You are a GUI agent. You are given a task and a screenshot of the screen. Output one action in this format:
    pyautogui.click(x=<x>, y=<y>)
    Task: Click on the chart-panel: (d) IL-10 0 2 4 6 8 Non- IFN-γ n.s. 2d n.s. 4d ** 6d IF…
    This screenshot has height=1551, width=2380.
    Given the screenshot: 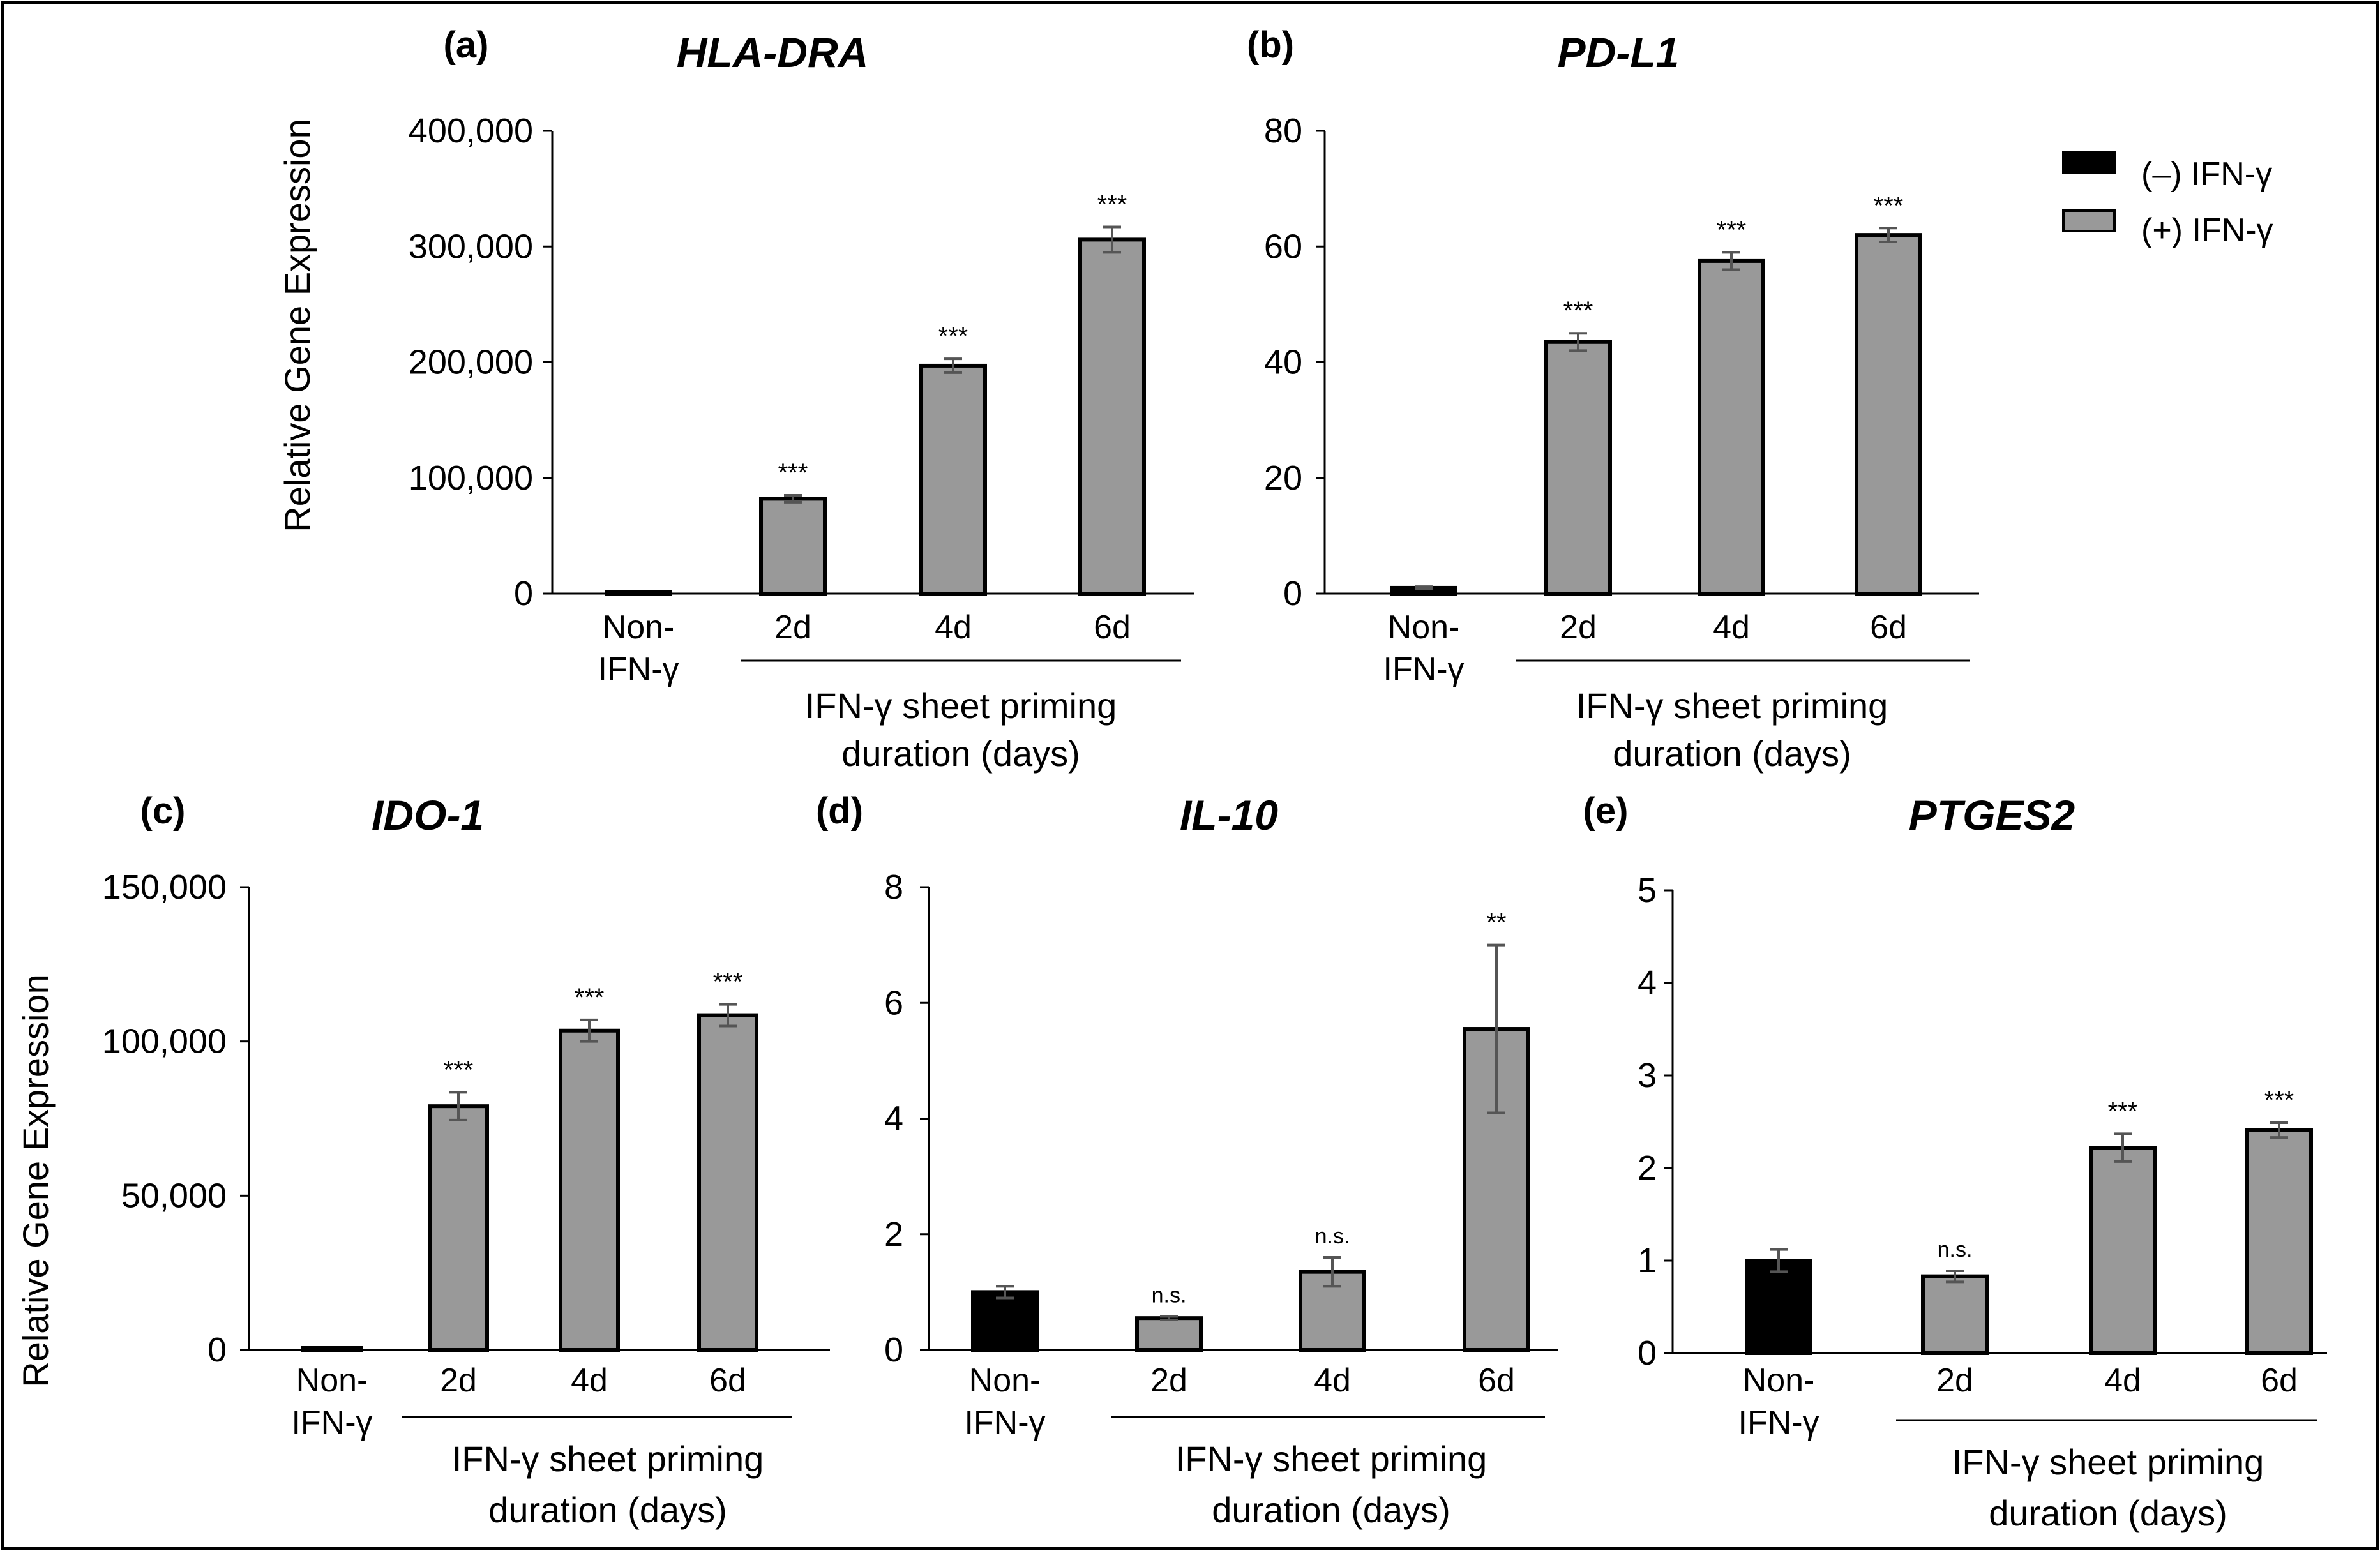 What is the action you would take?
    pyautogui.click(x=1187, y=1160)
    